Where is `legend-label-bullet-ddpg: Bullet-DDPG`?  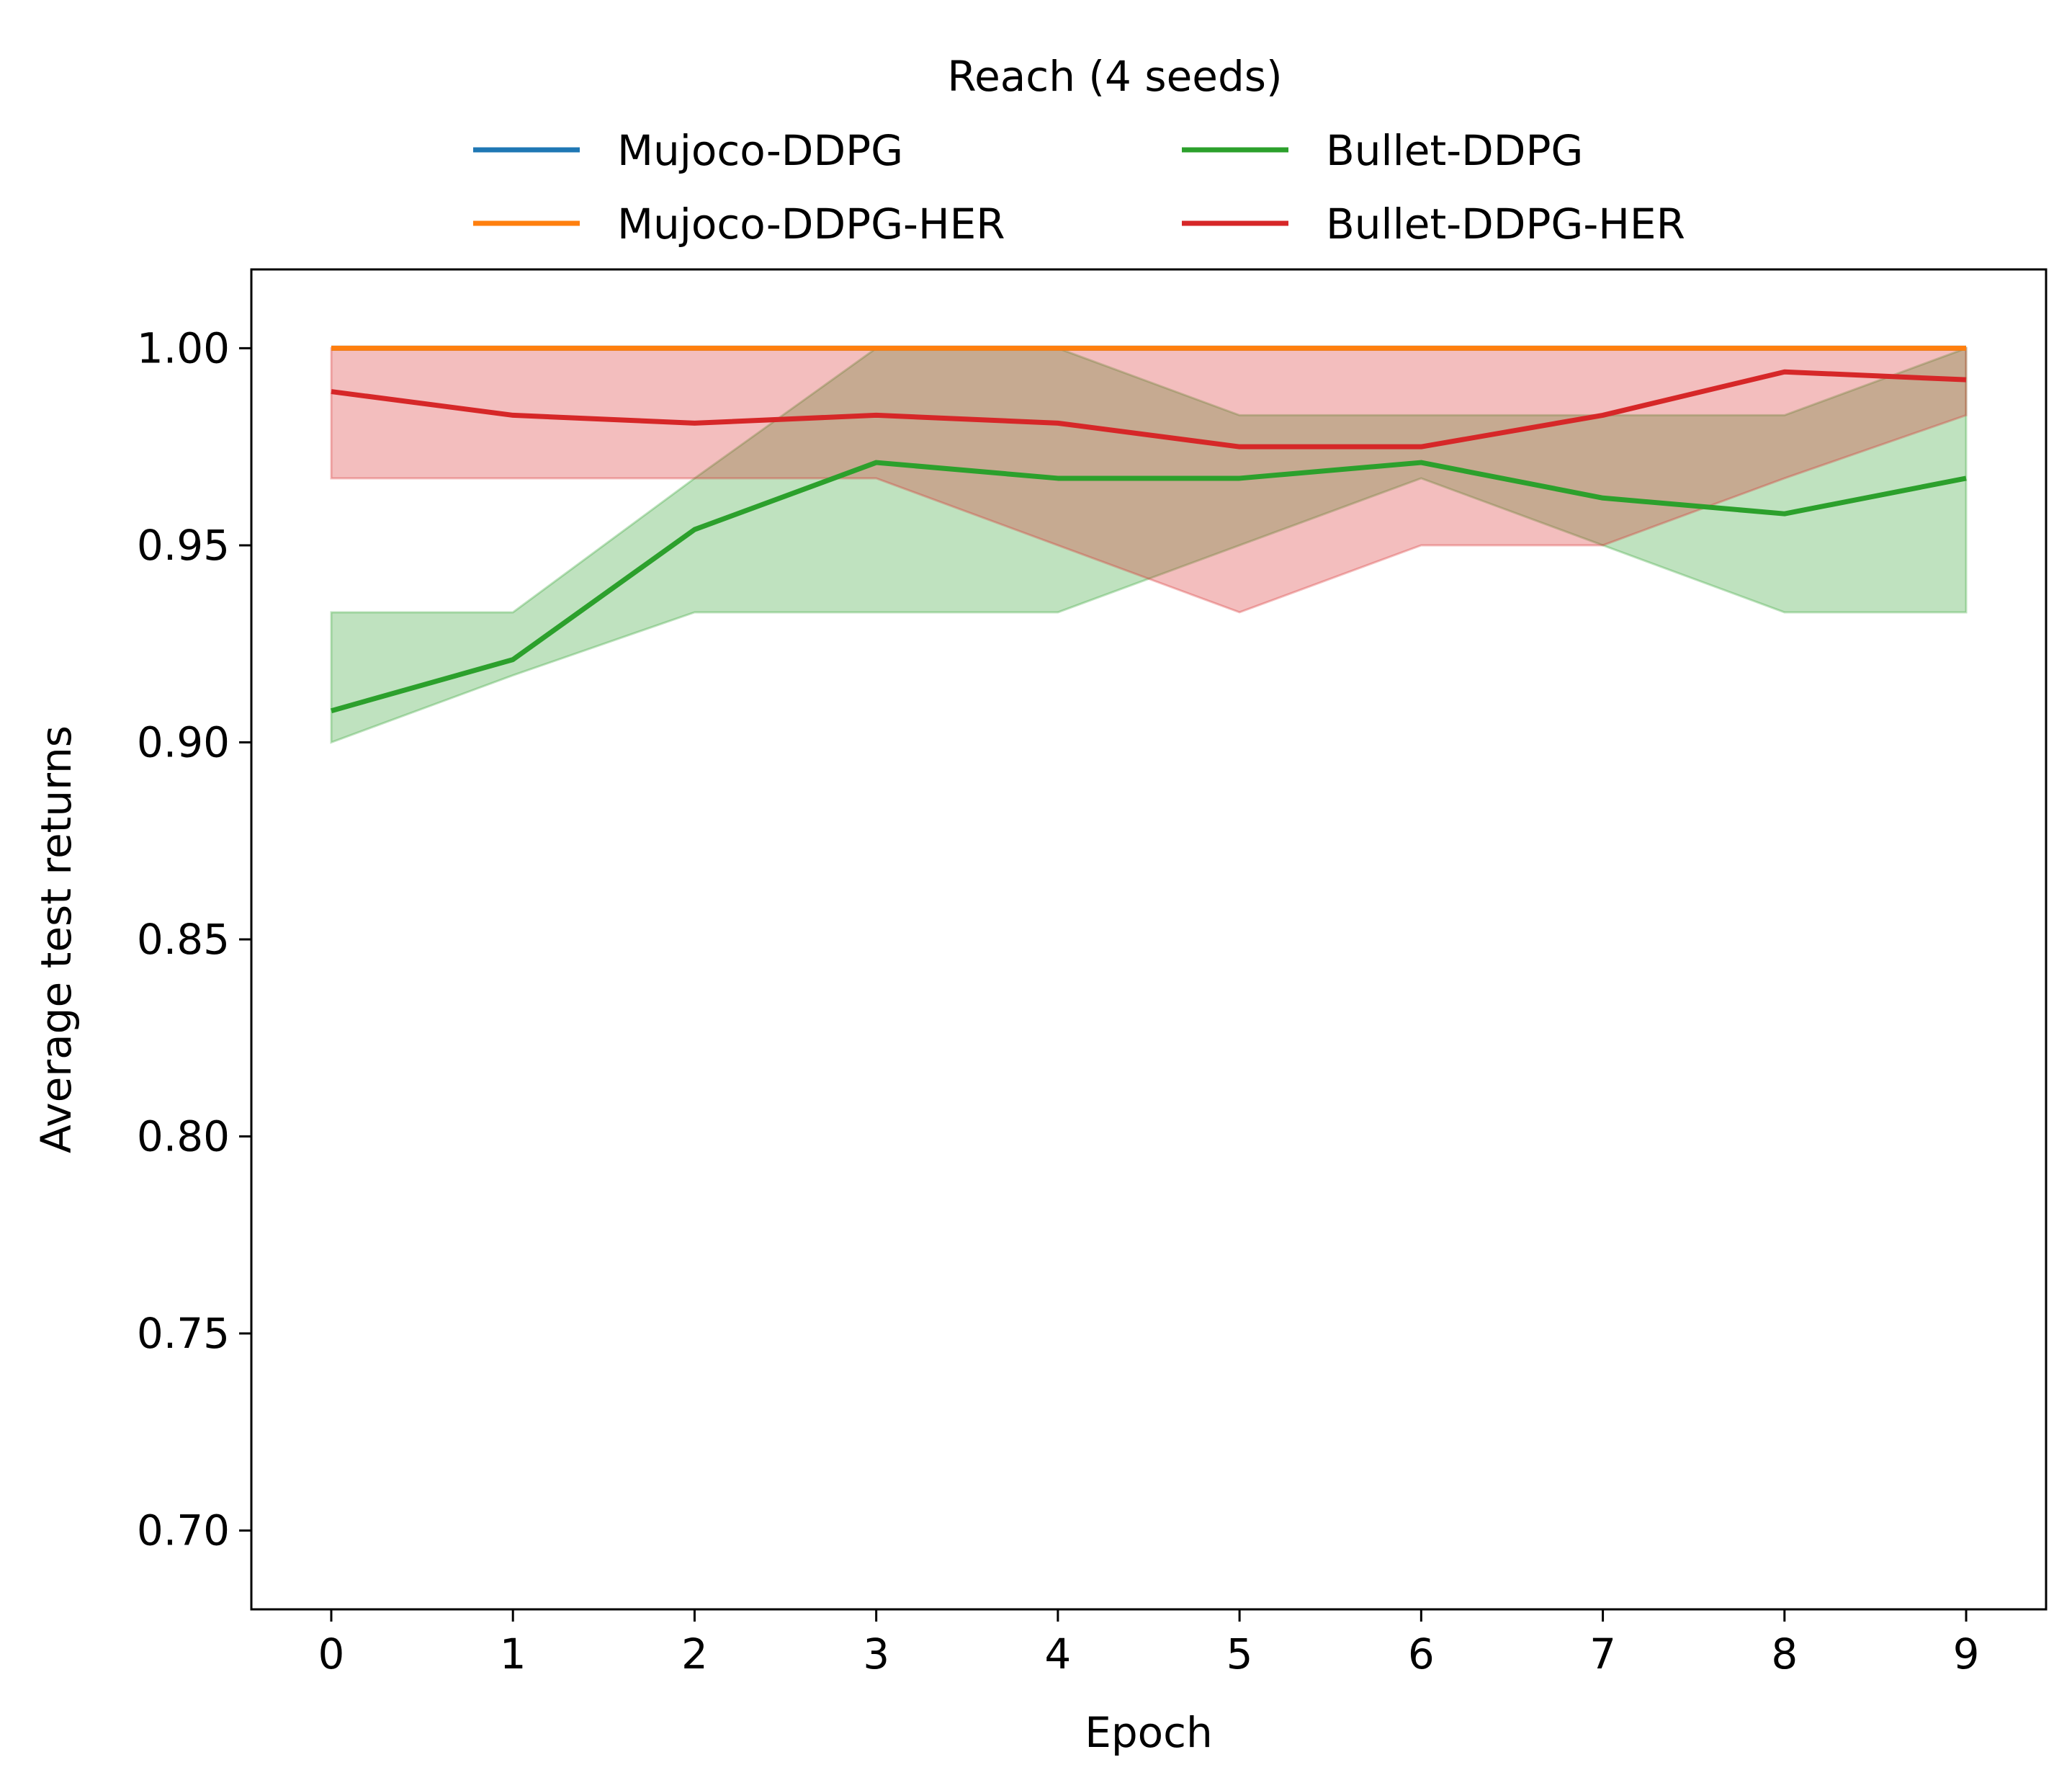
legend-label-bullet-ddpg: Bullet-DDPG is located at coordinates (1454, 150).